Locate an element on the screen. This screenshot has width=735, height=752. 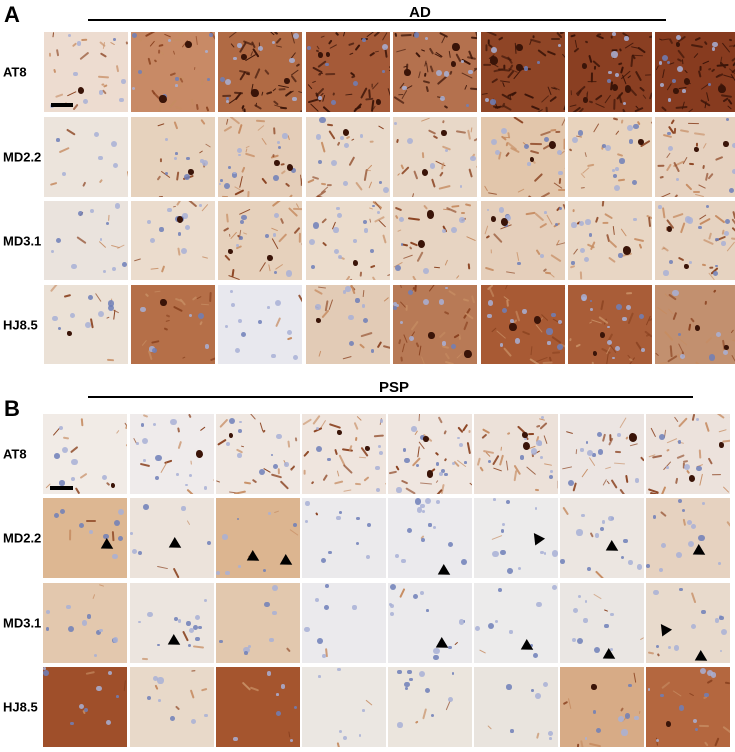
scale-bar is located at coordinates (62, 105).